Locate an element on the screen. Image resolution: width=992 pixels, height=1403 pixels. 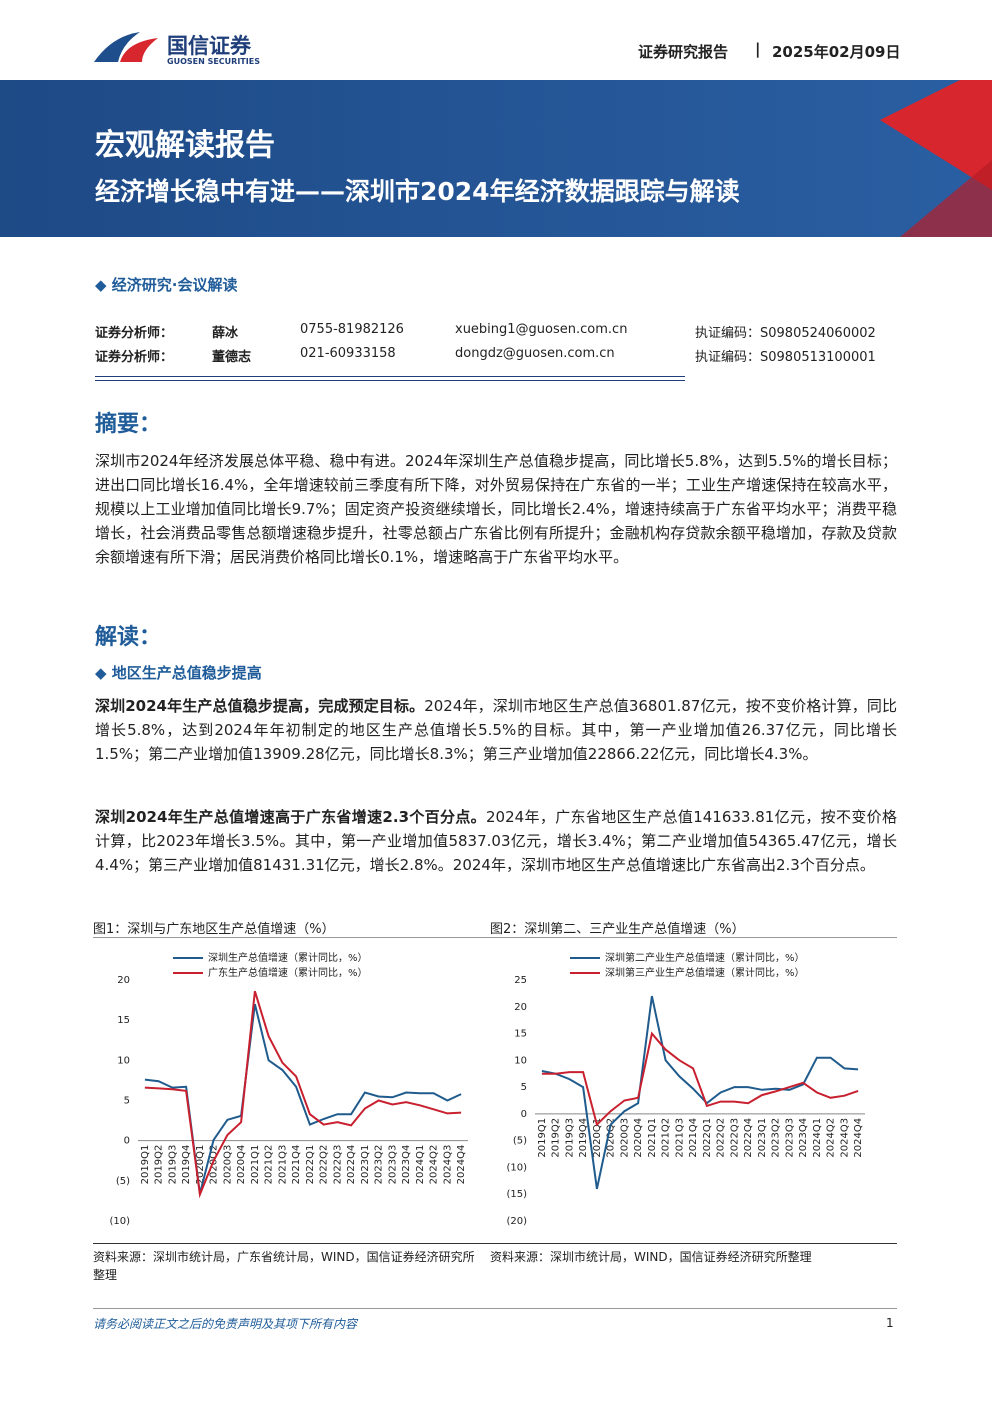
analyst-name: 董德志 is located at coordinates (232, 357).